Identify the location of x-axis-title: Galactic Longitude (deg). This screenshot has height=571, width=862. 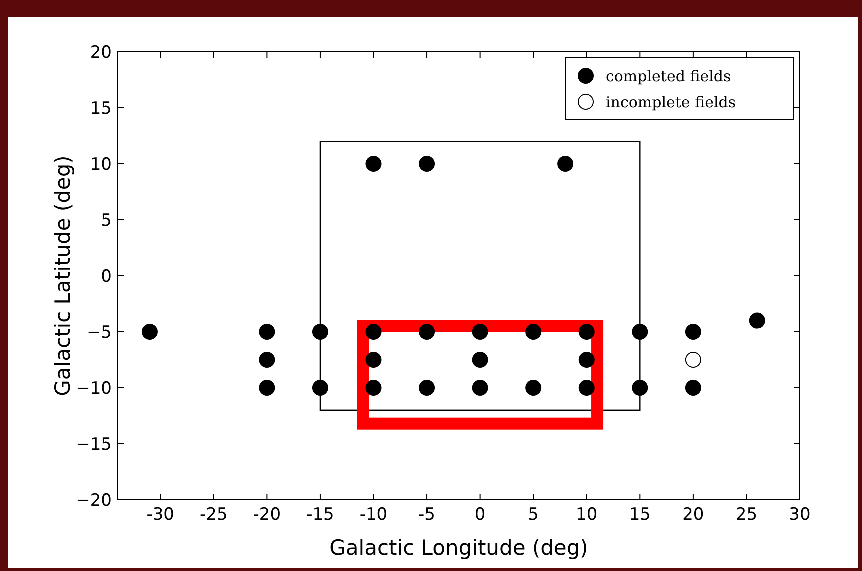
(459, 548).